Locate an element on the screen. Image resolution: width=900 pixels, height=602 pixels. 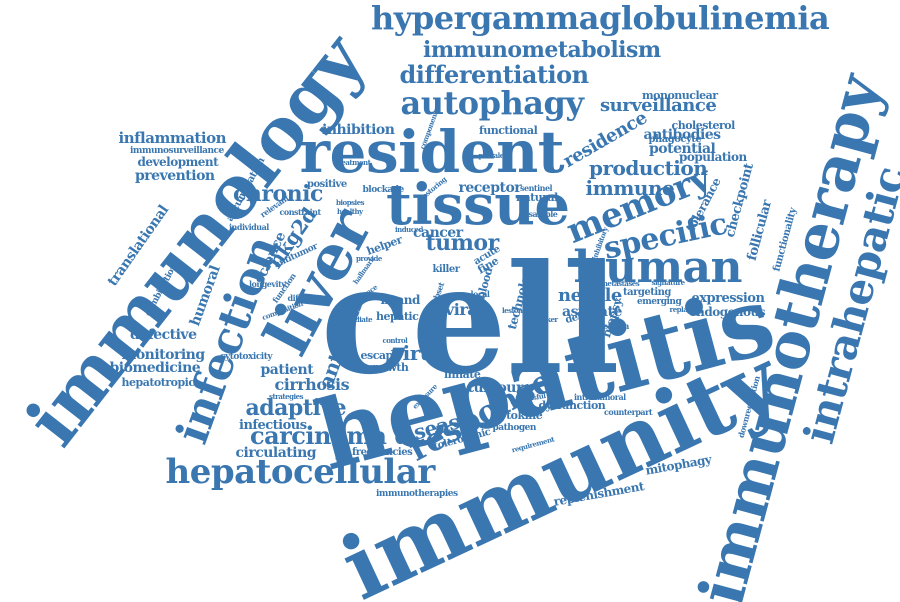
cloud-word-signature: signature is located at coordinates (668, 282).